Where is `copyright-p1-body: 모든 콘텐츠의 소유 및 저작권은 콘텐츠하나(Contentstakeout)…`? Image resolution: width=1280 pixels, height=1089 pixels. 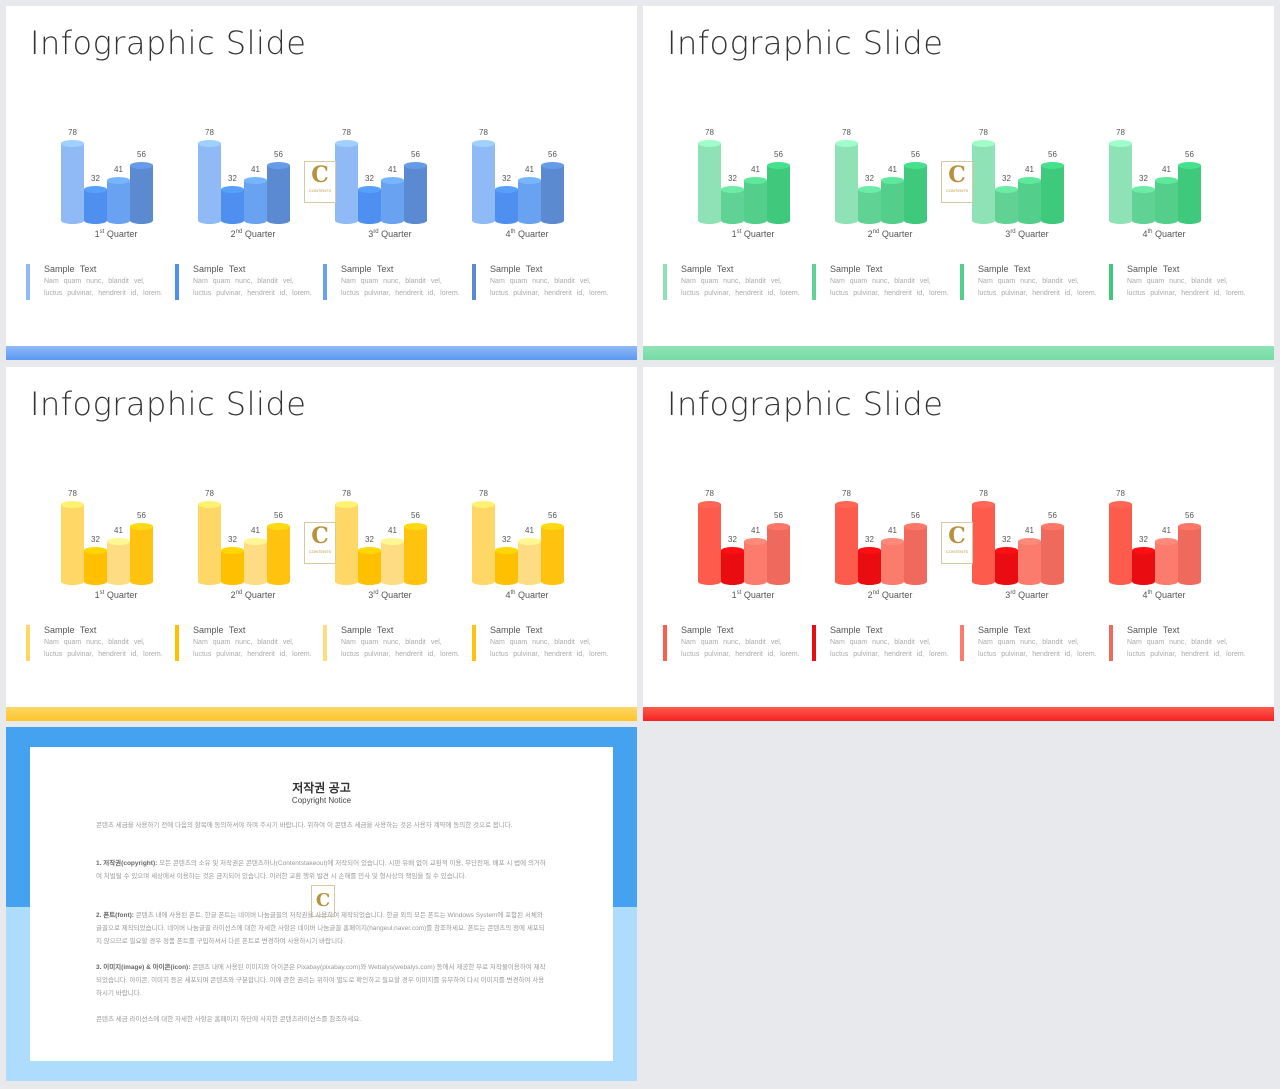 copyright-p1-body: 모든 콘텐츠의 소유 및 저작권은 콘텐츠하나(Contentstakeout)… is located at coordinates (321, 870).